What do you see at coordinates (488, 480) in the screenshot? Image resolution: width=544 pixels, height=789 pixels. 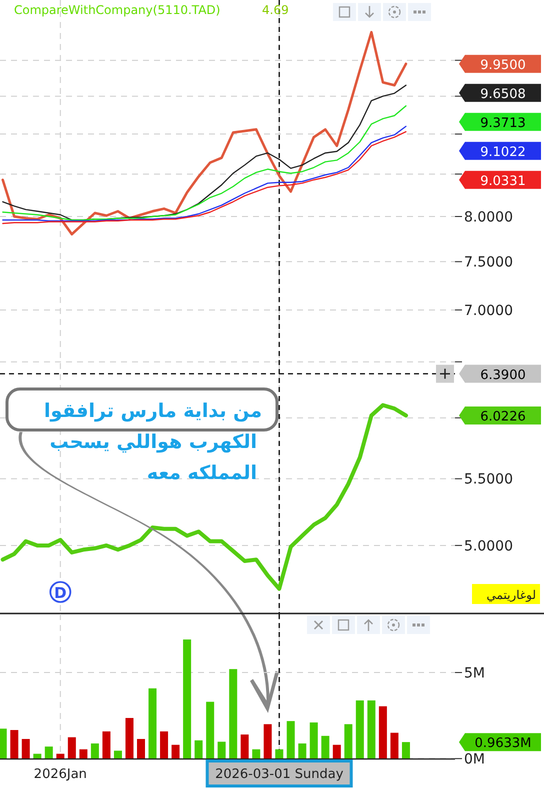 I see `y-tick-label: 5.5000` at bounding box center [488, 480].